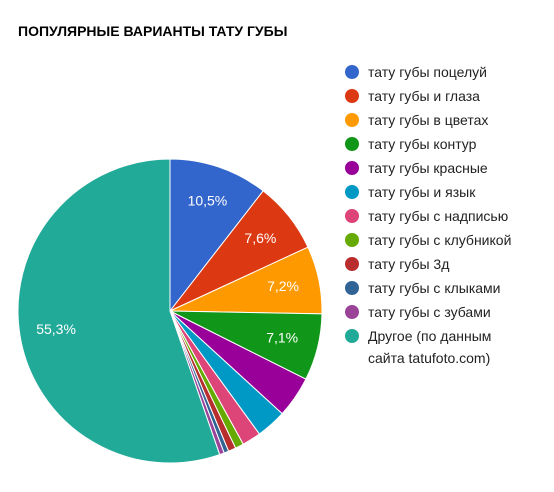 The height and width of the screenshot is (492, 554). What do you see at coordinates (208, 200) in the screenshot?
I see `slice-label: 10,5%` at bounding box center [208, 200].